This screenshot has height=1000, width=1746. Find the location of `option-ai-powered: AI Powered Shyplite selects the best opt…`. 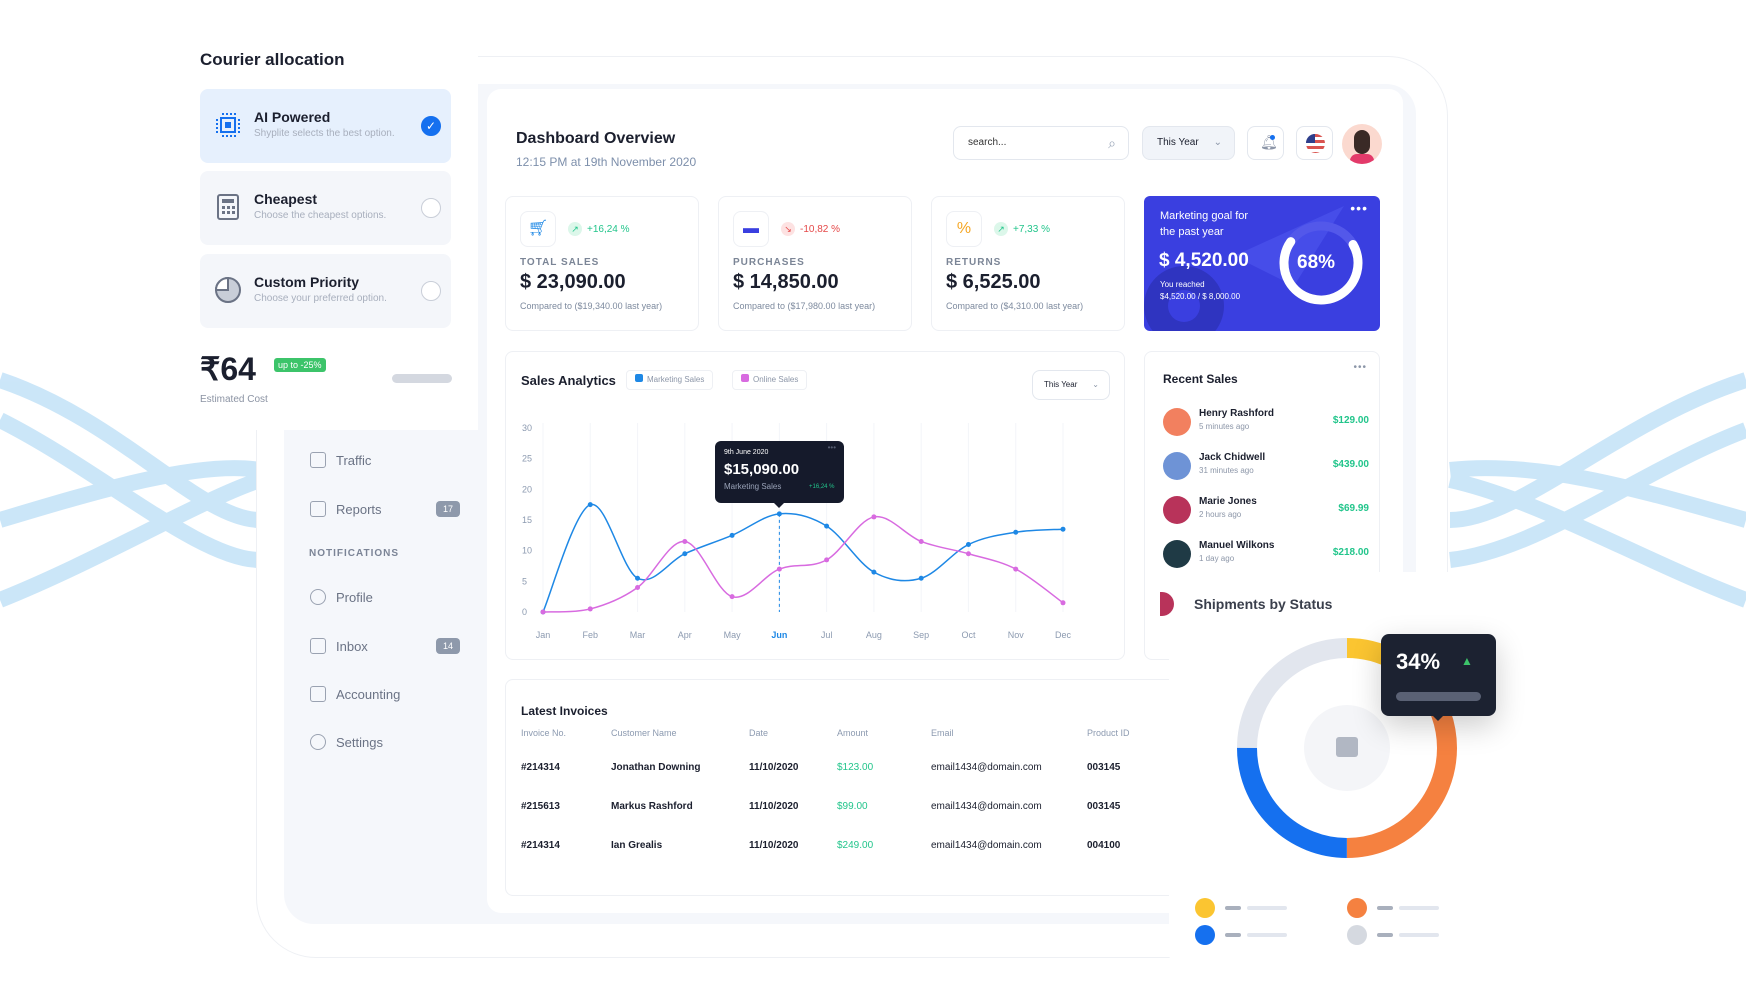

option-ai-powered: AI Powered Shyplite selects the best opt… is located at coordinates (325, 126).